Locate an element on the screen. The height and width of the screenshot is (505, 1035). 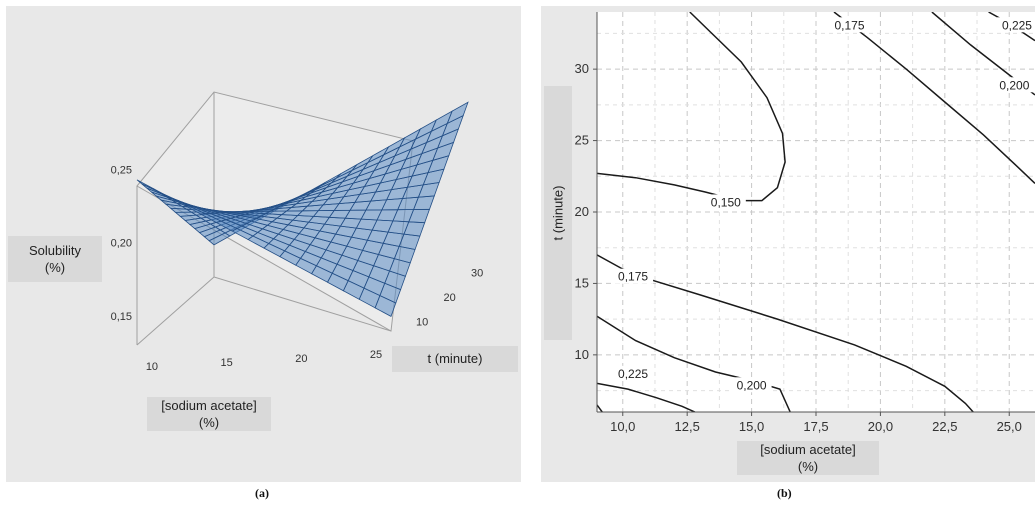
contour-x-tick-label: 25,0 is located at coordinates (1009, 426).